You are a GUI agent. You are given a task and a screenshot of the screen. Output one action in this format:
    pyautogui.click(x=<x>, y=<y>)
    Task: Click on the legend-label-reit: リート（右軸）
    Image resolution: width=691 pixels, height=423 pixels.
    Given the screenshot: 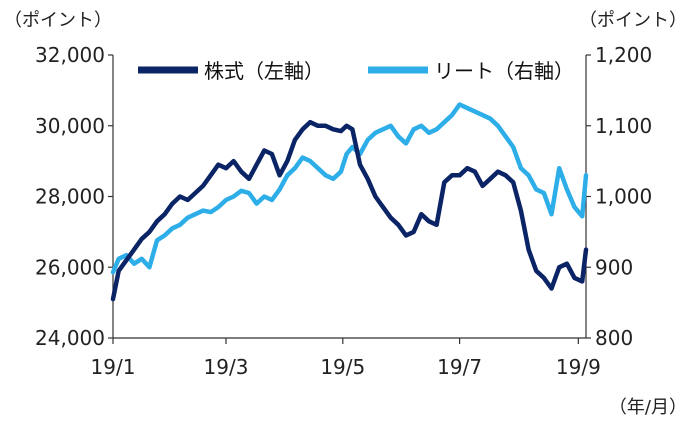 What is the action you would take?
    pyautogui.click(x=504, y=71)
    